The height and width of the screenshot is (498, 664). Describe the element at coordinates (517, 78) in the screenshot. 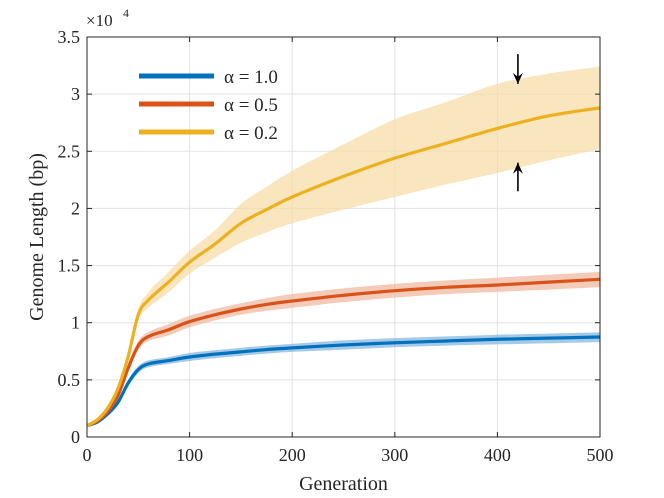

I see `arrow-down-head` at that location.